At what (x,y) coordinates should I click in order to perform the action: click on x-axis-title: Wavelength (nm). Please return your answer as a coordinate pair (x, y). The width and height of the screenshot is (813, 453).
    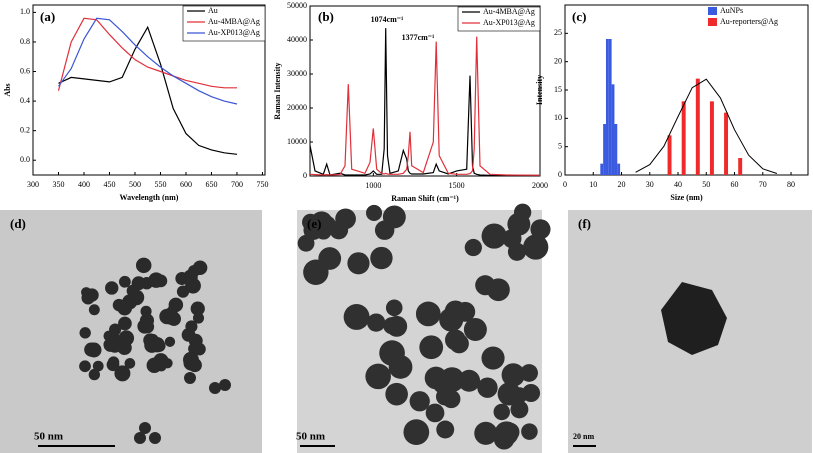
    Looking at the image, I should click on (149, 197).